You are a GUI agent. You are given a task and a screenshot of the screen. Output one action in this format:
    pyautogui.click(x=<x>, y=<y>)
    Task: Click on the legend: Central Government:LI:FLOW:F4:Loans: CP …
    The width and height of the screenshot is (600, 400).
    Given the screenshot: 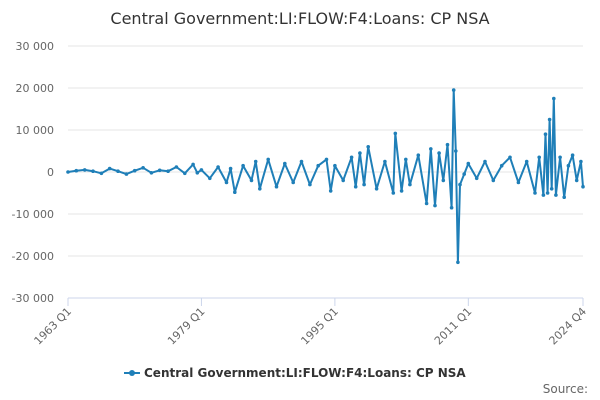 What is the action you would take?
    pyautogui.click(x=295, y=373)
    